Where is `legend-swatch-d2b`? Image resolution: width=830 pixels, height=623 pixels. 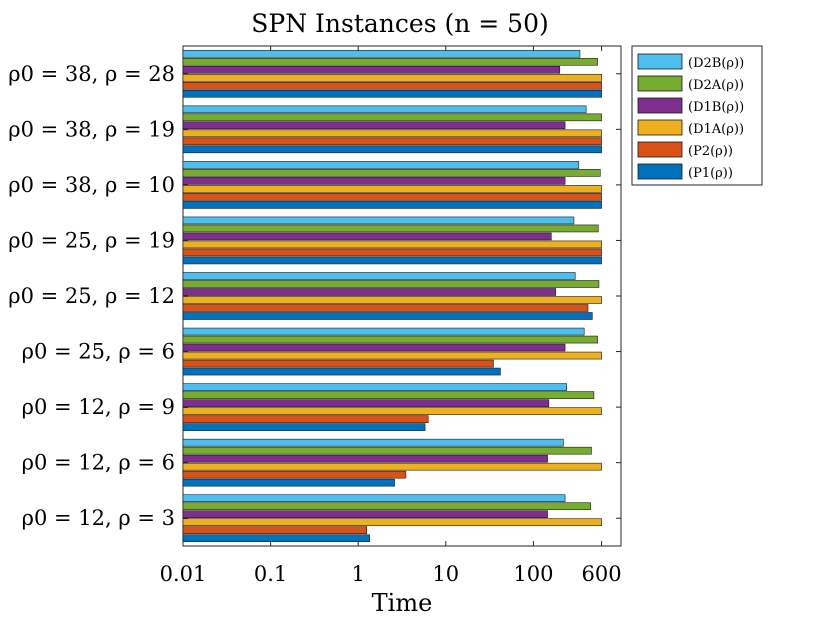 legend-swatch-d2b is located at coordinates (660, 61).